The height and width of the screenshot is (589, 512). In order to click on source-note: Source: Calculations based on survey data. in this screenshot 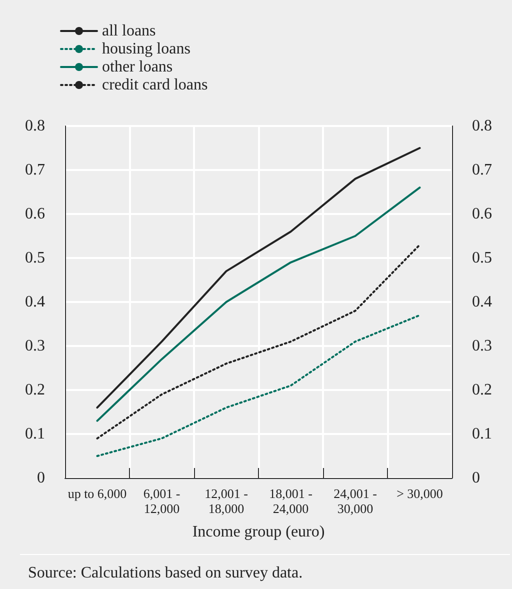, I will do `click(165, 573)`.